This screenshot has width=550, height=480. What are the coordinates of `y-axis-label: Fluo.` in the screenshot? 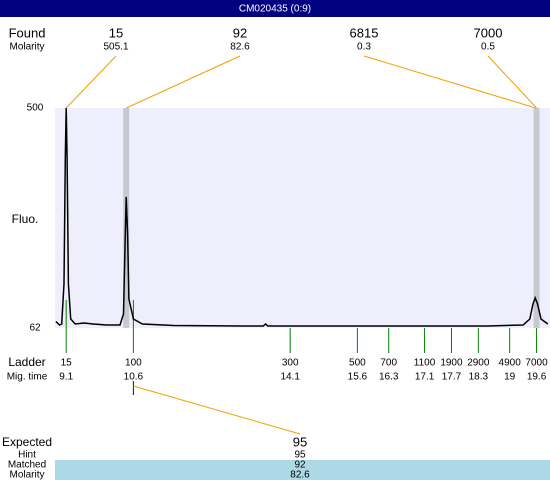 It's located at (25, 219).